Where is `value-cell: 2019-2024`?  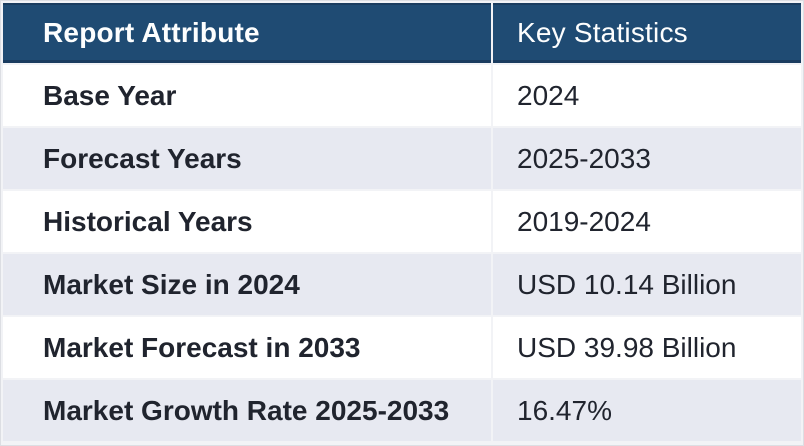 value-cell: 2019-2024 is located at coordinates (647, 221).